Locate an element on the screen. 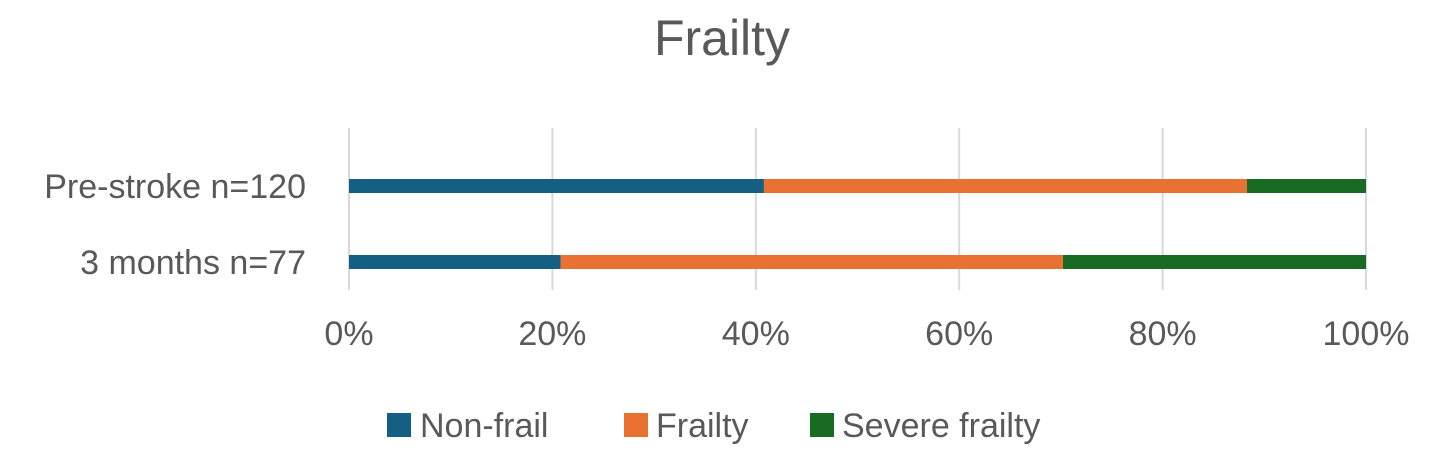 This screenshot has height=453, width=1429. legend-label: Non-frail is located at coordinates (484, 426).